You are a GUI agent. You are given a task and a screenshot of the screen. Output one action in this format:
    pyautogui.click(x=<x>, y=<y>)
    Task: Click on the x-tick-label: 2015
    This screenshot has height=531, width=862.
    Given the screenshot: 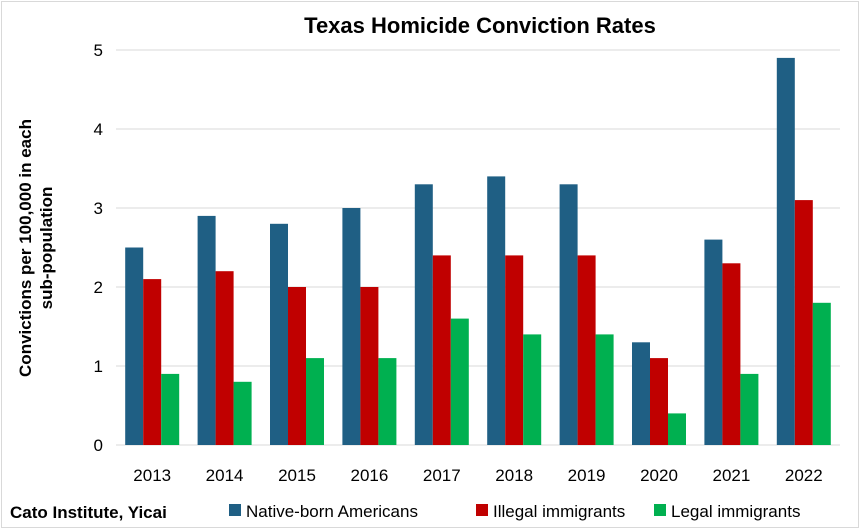 What is the action you would take?
    pyautogui.click(x=297, y=475)
    